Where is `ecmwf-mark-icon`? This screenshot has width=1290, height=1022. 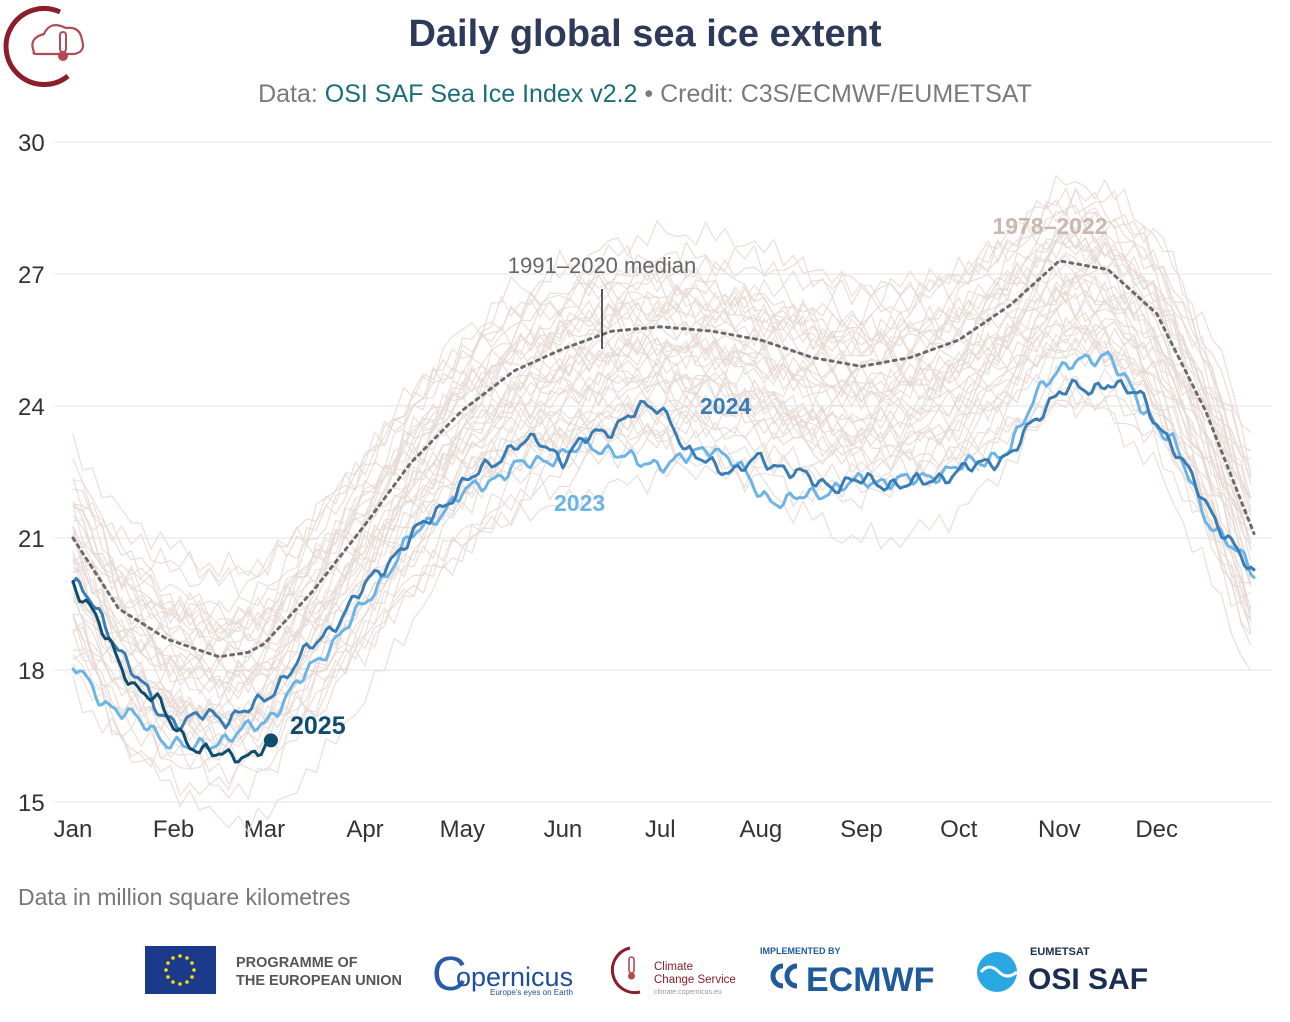 ecmwf-mark-icon is located at coordinates (784, 976).